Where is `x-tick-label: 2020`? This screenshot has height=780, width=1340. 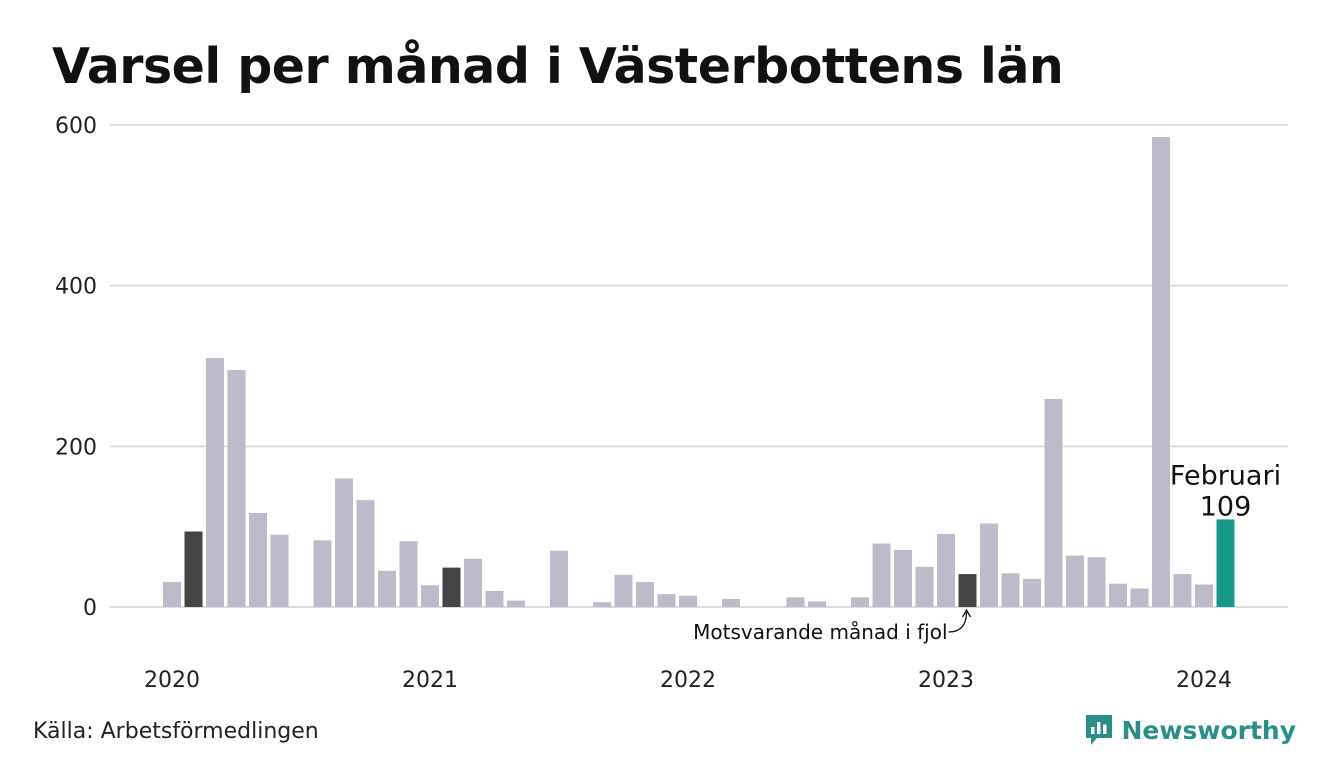 x-tick-label: 2020 is located at coordinates (172, 680).